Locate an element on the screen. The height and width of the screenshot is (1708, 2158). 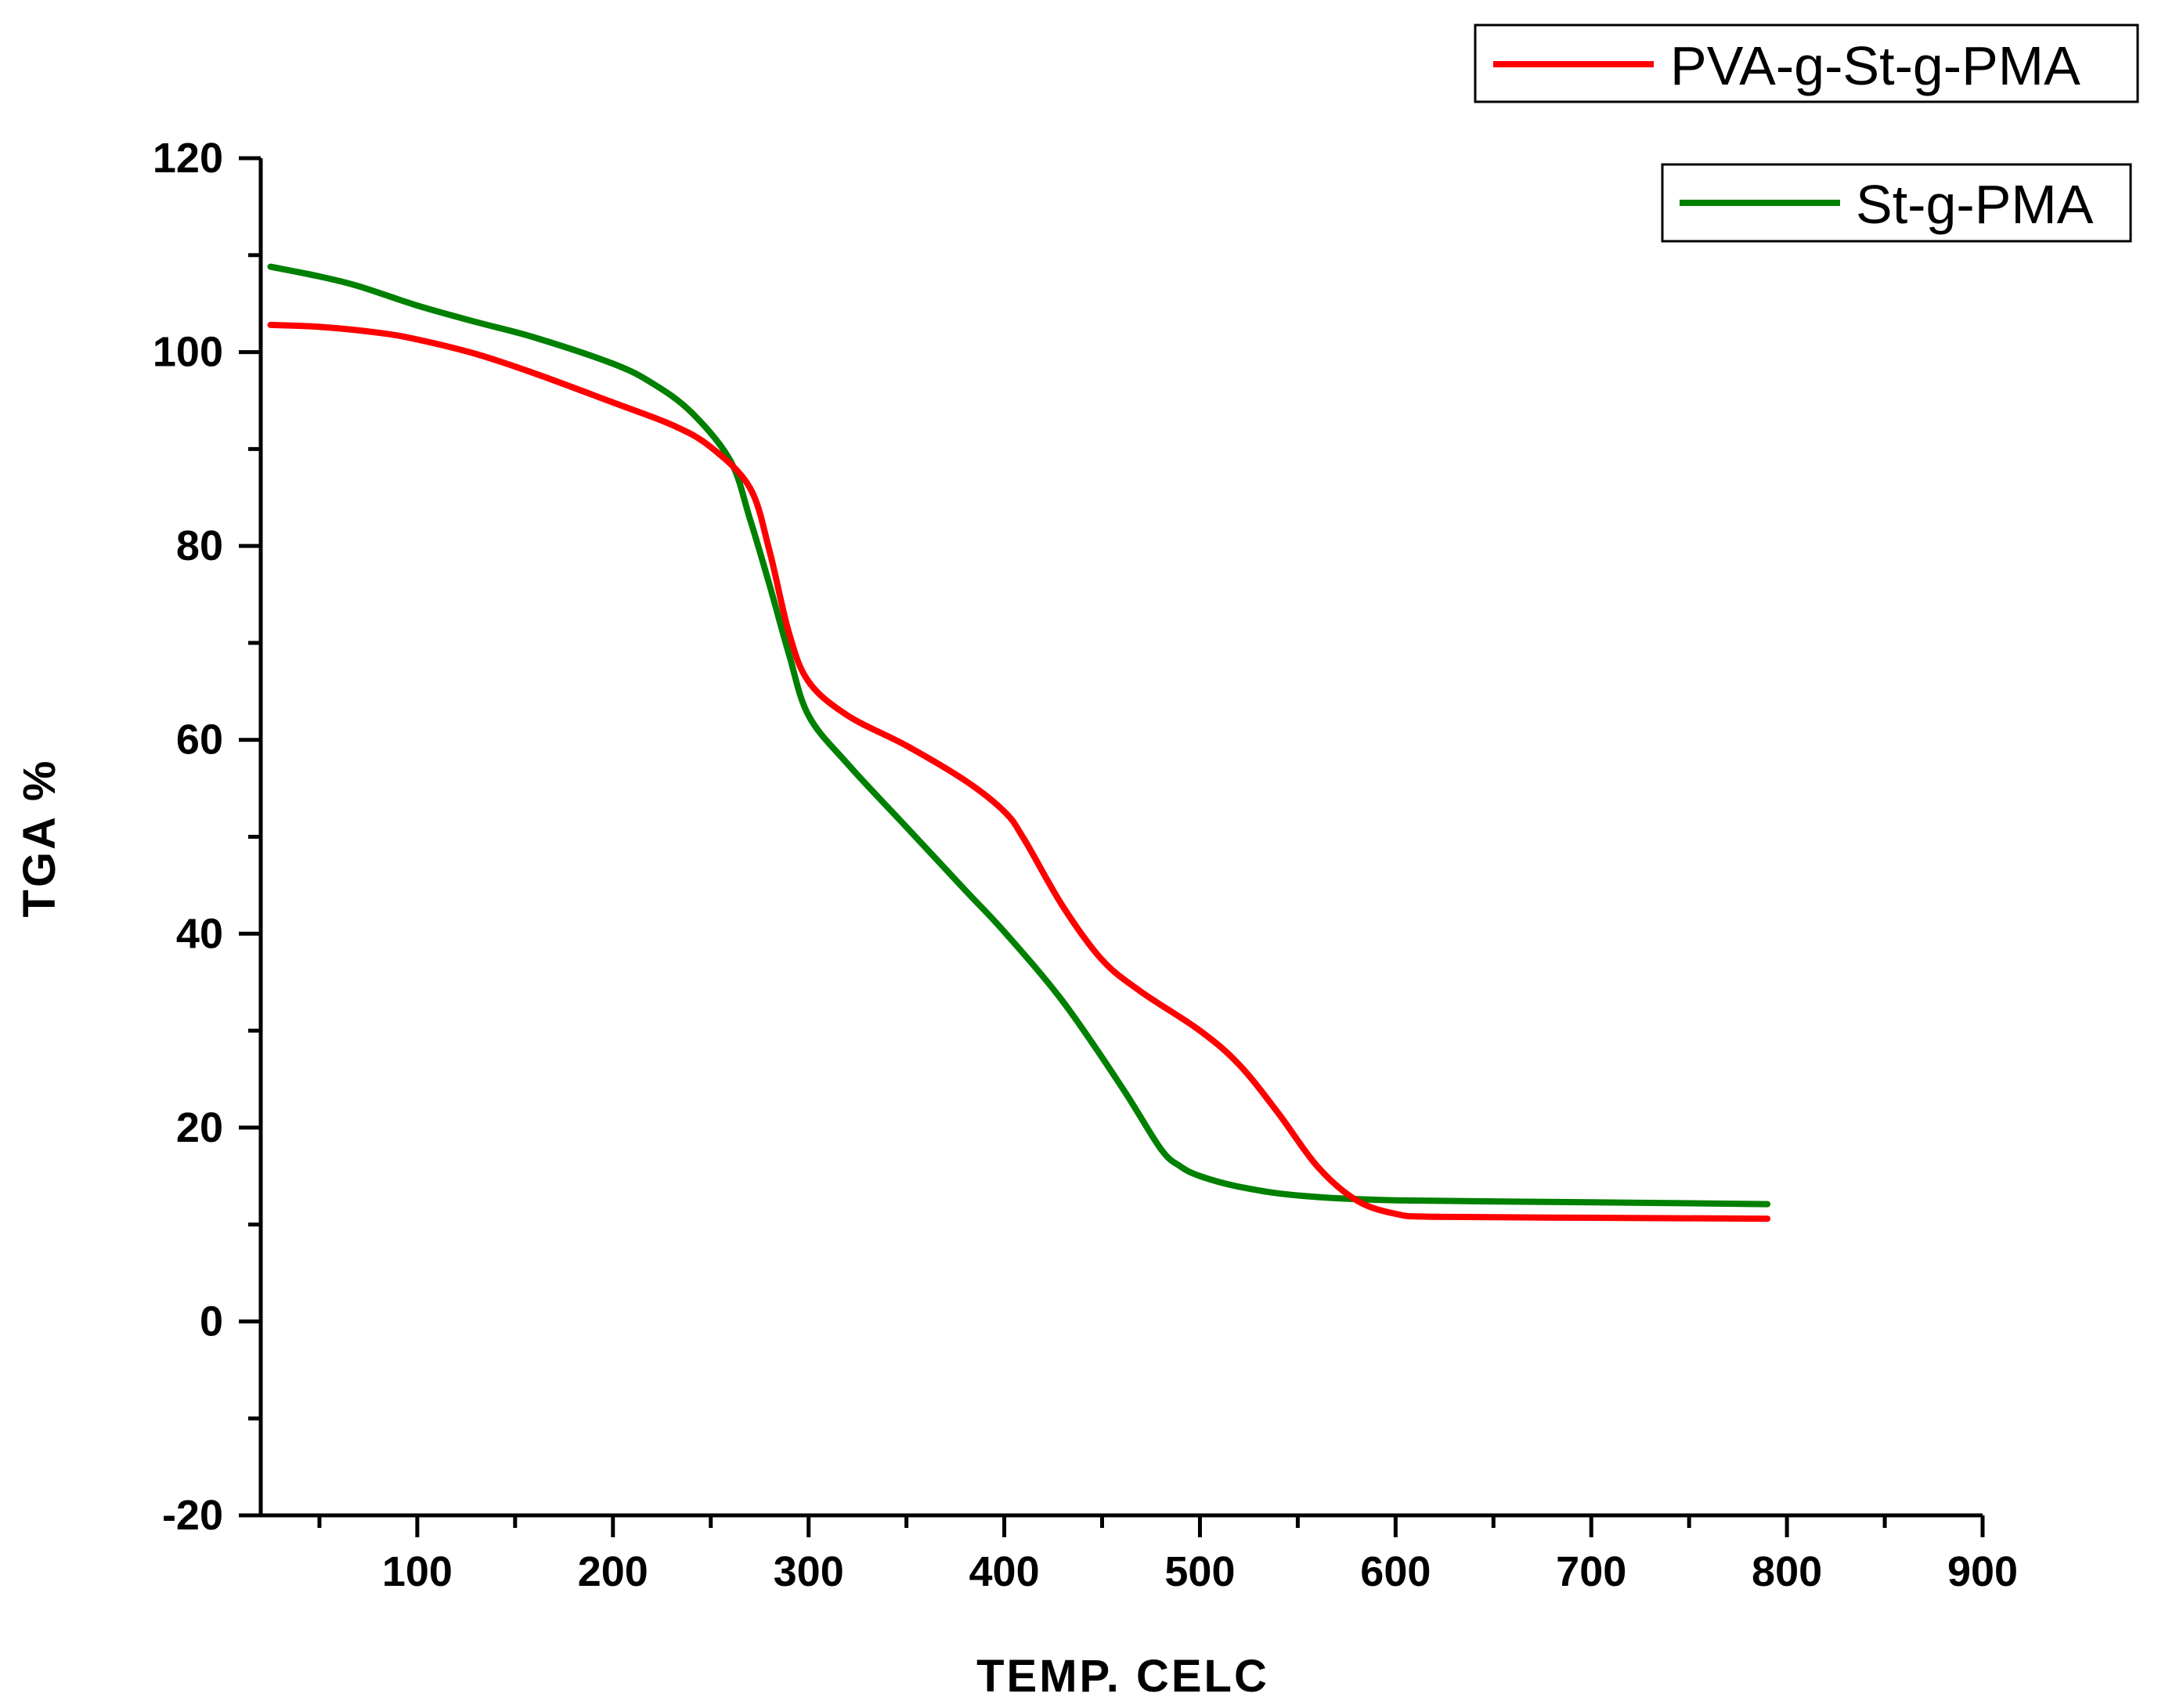
y-tick-label: 100 is located at coordinates (188, 352).